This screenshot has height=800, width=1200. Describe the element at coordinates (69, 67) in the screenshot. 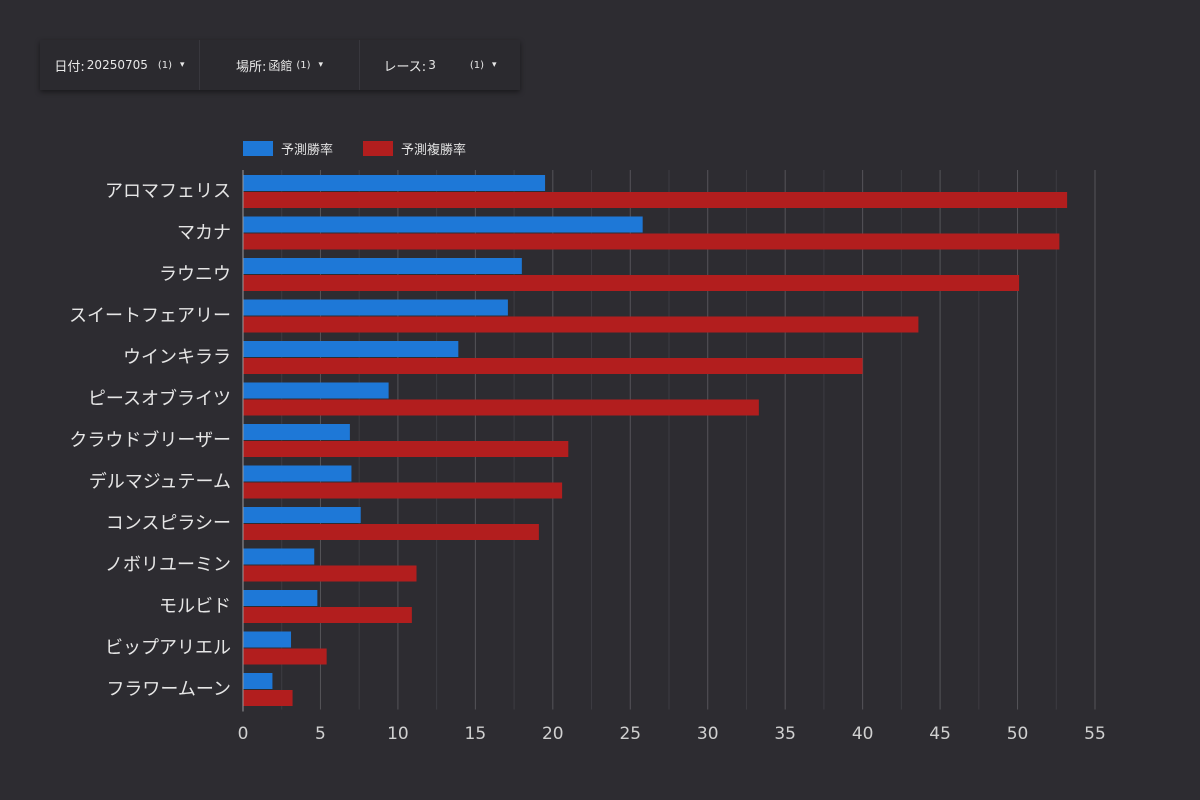

I see `date-filter-label: 日付:` at that location.